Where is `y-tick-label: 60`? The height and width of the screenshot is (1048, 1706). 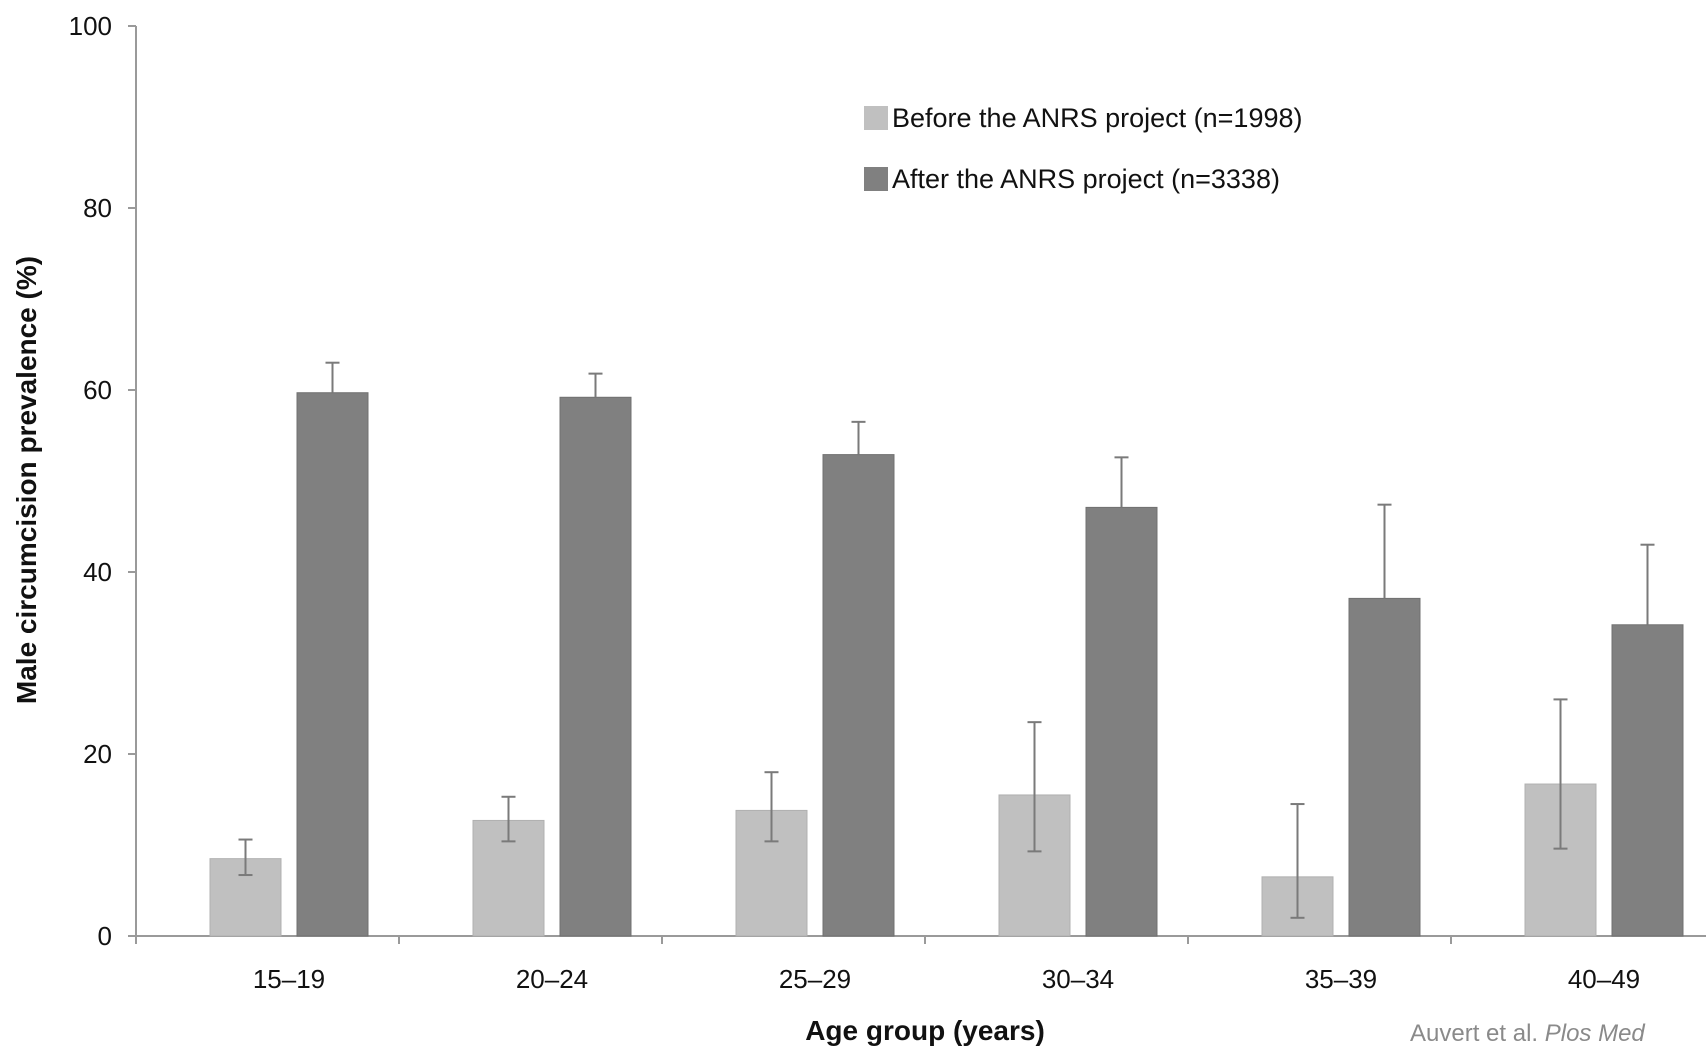
y-tick-label: 60 is located at coordinates (97, 390).